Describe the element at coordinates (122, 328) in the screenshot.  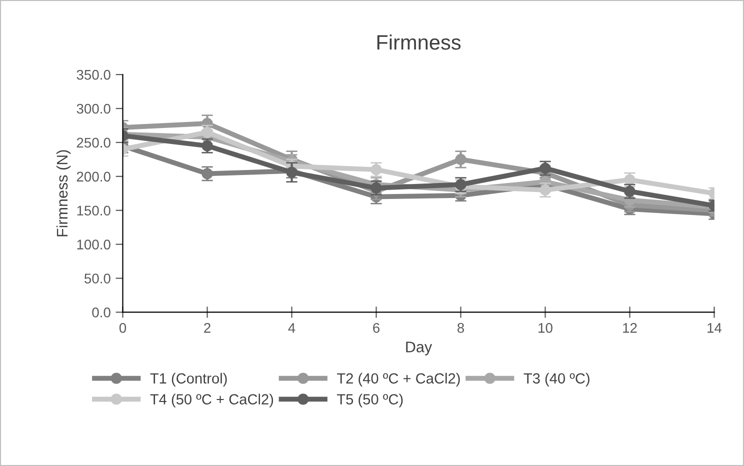
I see `x-tick-label: 0` at that location.